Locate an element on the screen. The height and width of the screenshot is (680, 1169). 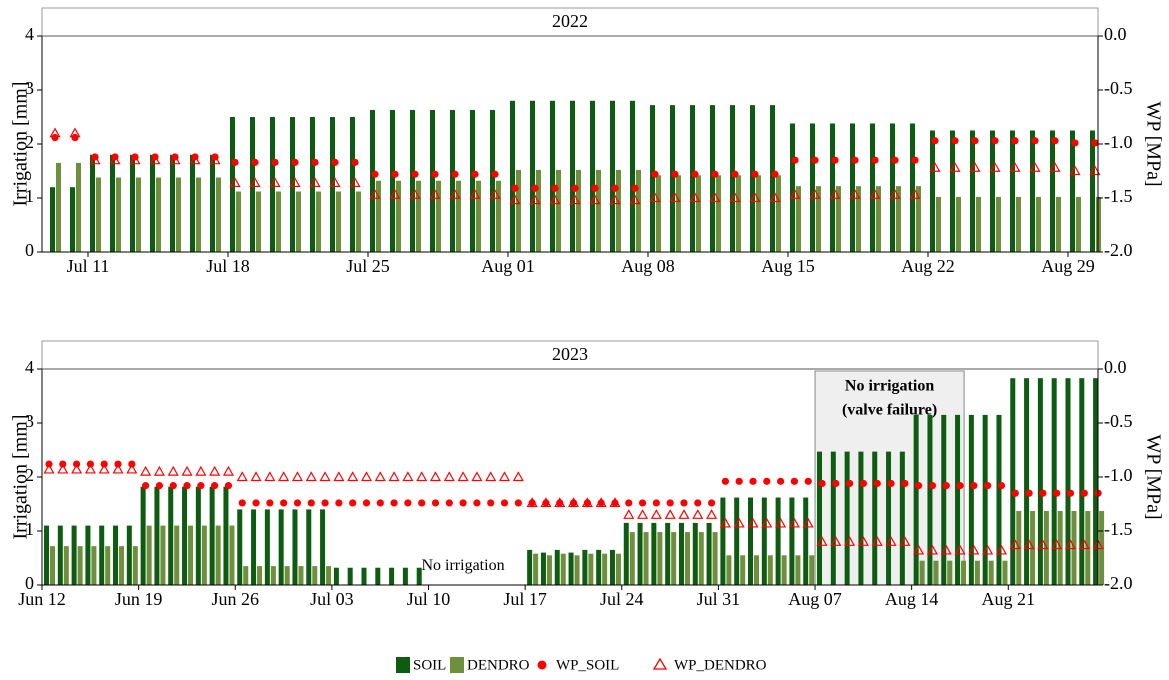
y-tick-label: 0 is located at coordinates (29, 583).